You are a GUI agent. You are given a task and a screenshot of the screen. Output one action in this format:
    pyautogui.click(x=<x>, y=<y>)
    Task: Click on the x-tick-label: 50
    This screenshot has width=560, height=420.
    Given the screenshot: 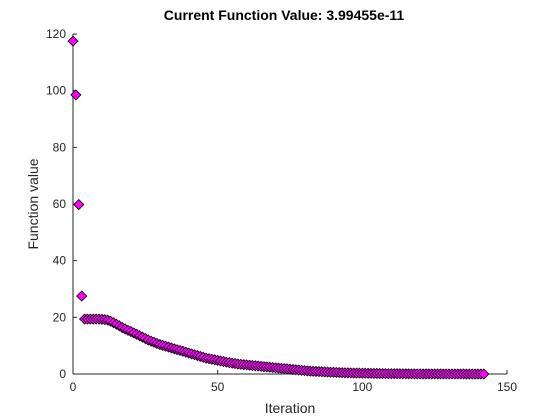 What is the action you would take?
    pyautogui.click(x=218, y=387)
    